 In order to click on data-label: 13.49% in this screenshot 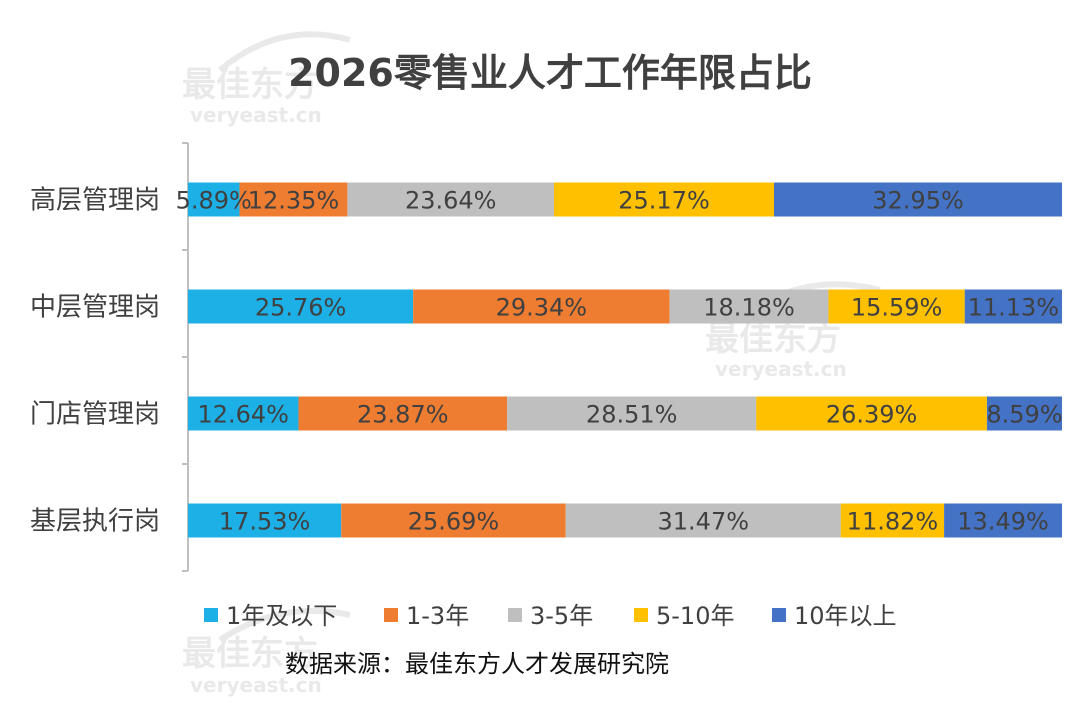, I will do `click(1003, 522)`.